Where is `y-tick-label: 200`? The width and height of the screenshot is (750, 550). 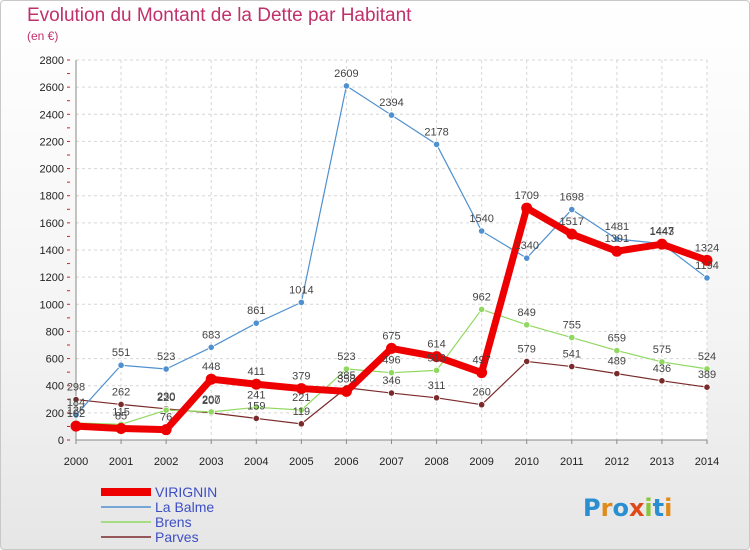
y-tick-label: 200 is located at coordinates (55, 414).